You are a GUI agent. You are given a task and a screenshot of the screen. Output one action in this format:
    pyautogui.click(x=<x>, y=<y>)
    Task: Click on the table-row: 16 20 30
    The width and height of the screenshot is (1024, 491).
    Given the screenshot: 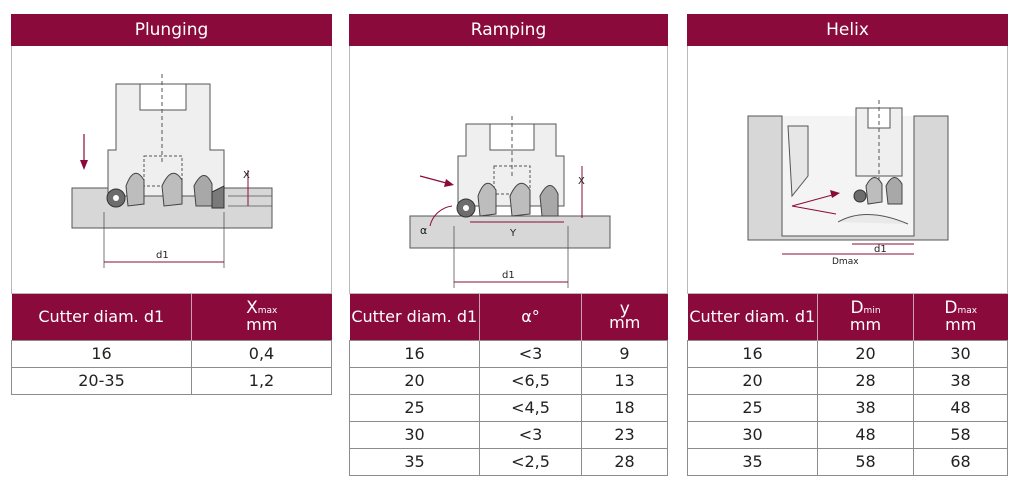 What is the action you would take?
    pyautogui.click(x=847, y=353)
    